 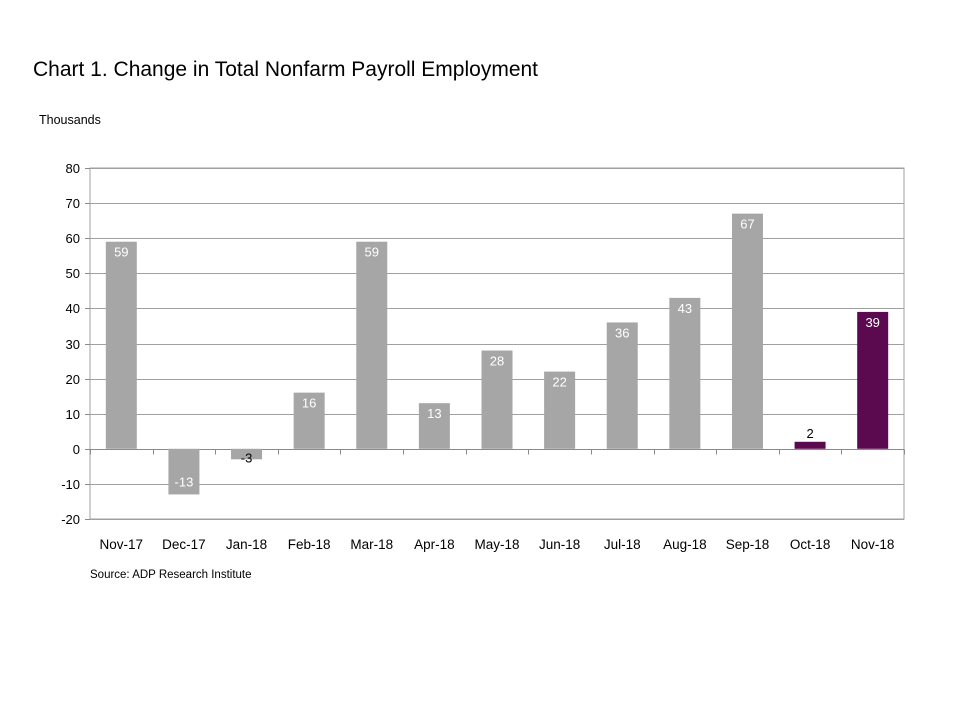 What do you see at coordinates (810, 544) in the screenshot?
I see `x-tick-label: Oct-18` at bounding box center [810, 544].